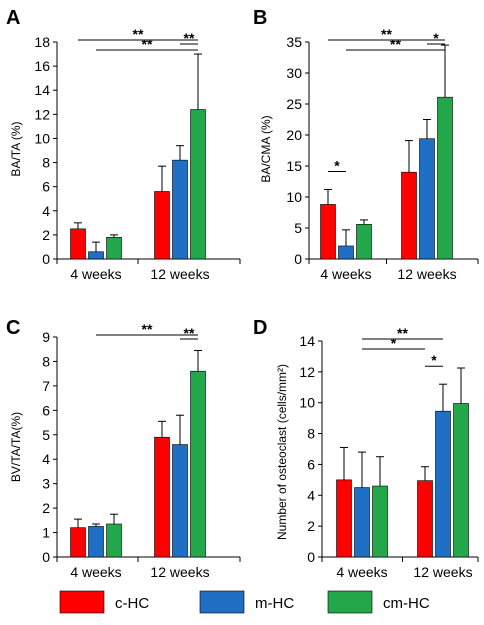 The image size is (484, 625). What do you see at coordinates (82, 602) in the screenshot?
I see `legend-swatch-c-hc` at bounding box center [82, 602].